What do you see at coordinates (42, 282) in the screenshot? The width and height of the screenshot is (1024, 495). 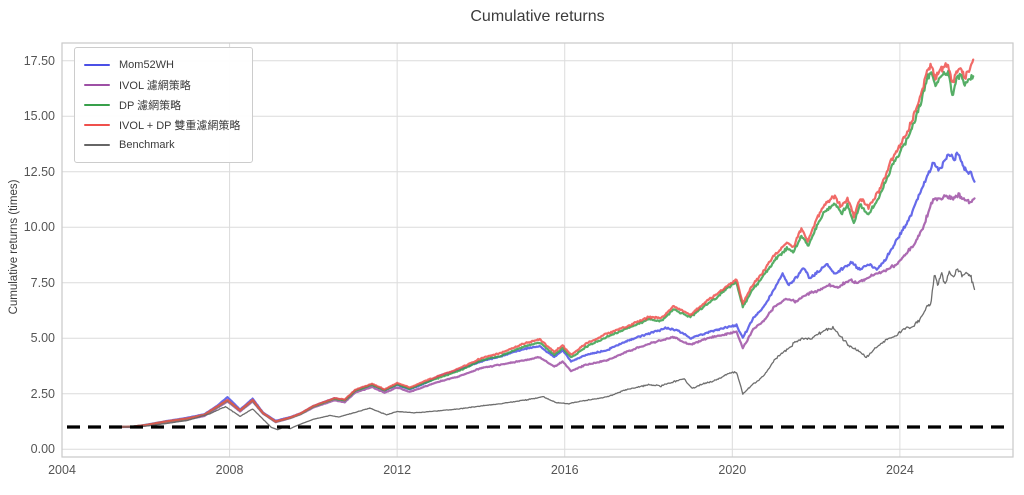 I see `y-tick-label: 7.50` at bounding box center [42, 282].